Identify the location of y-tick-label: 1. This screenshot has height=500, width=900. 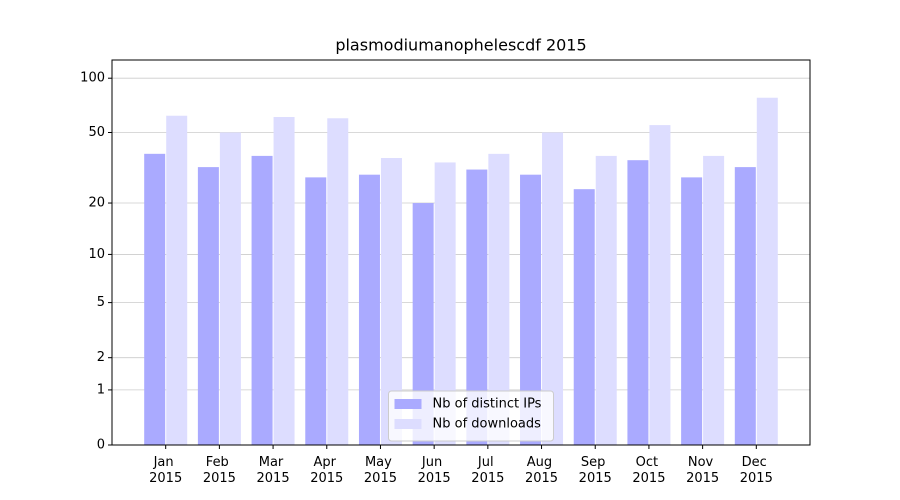
(101, 389).